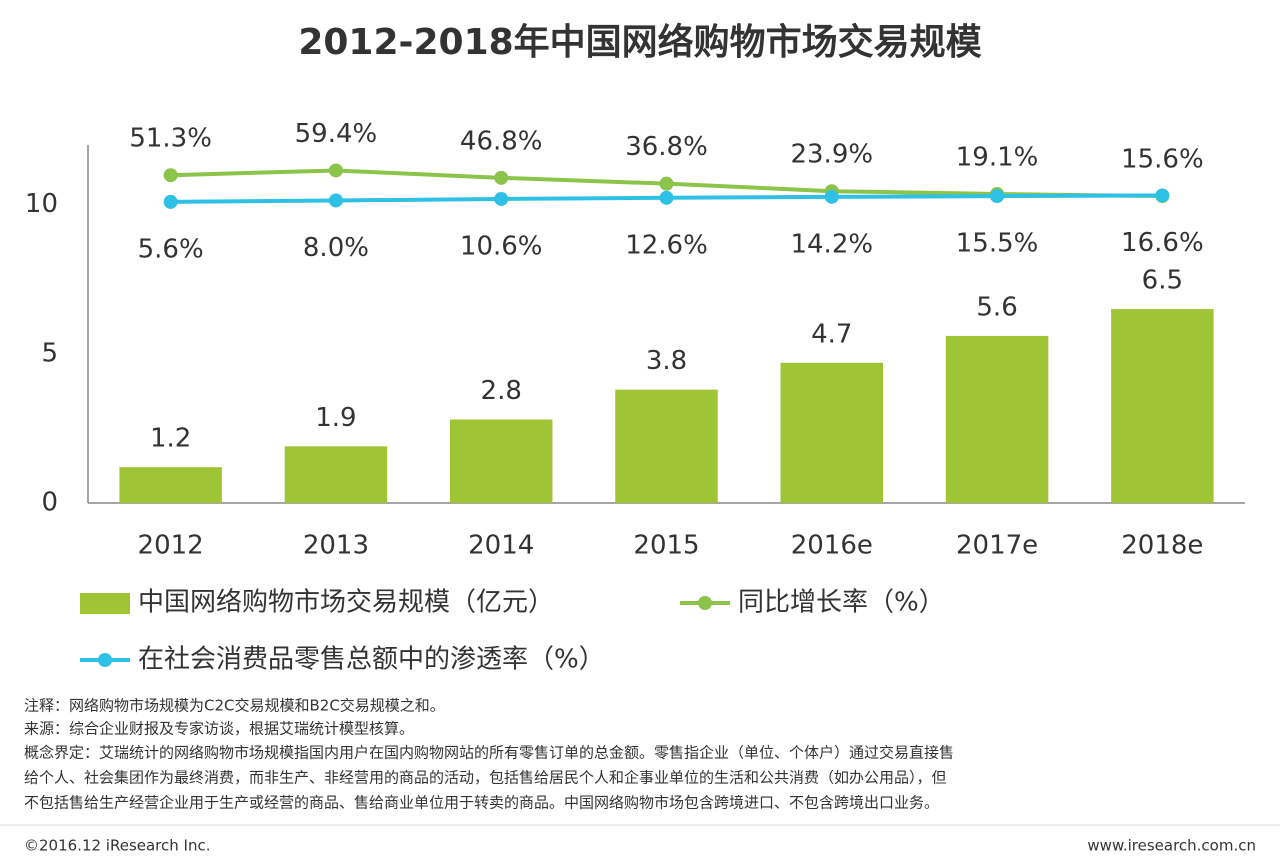  I want to click on bar-value-label: 1.2, so click(170, 439).